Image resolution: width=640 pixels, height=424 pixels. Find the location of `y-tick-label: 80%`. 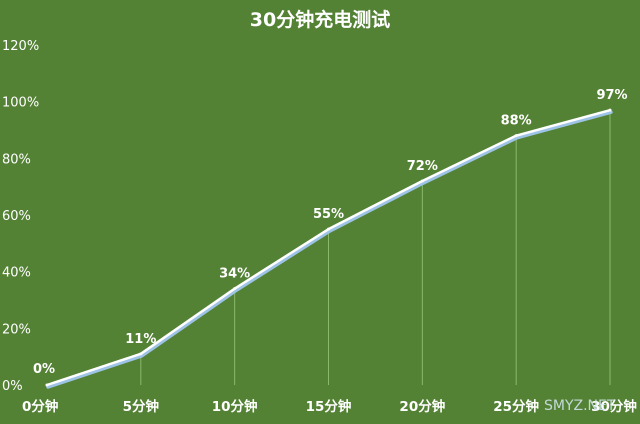

y-tick-label: 80% is located at coordinates (16, 159).